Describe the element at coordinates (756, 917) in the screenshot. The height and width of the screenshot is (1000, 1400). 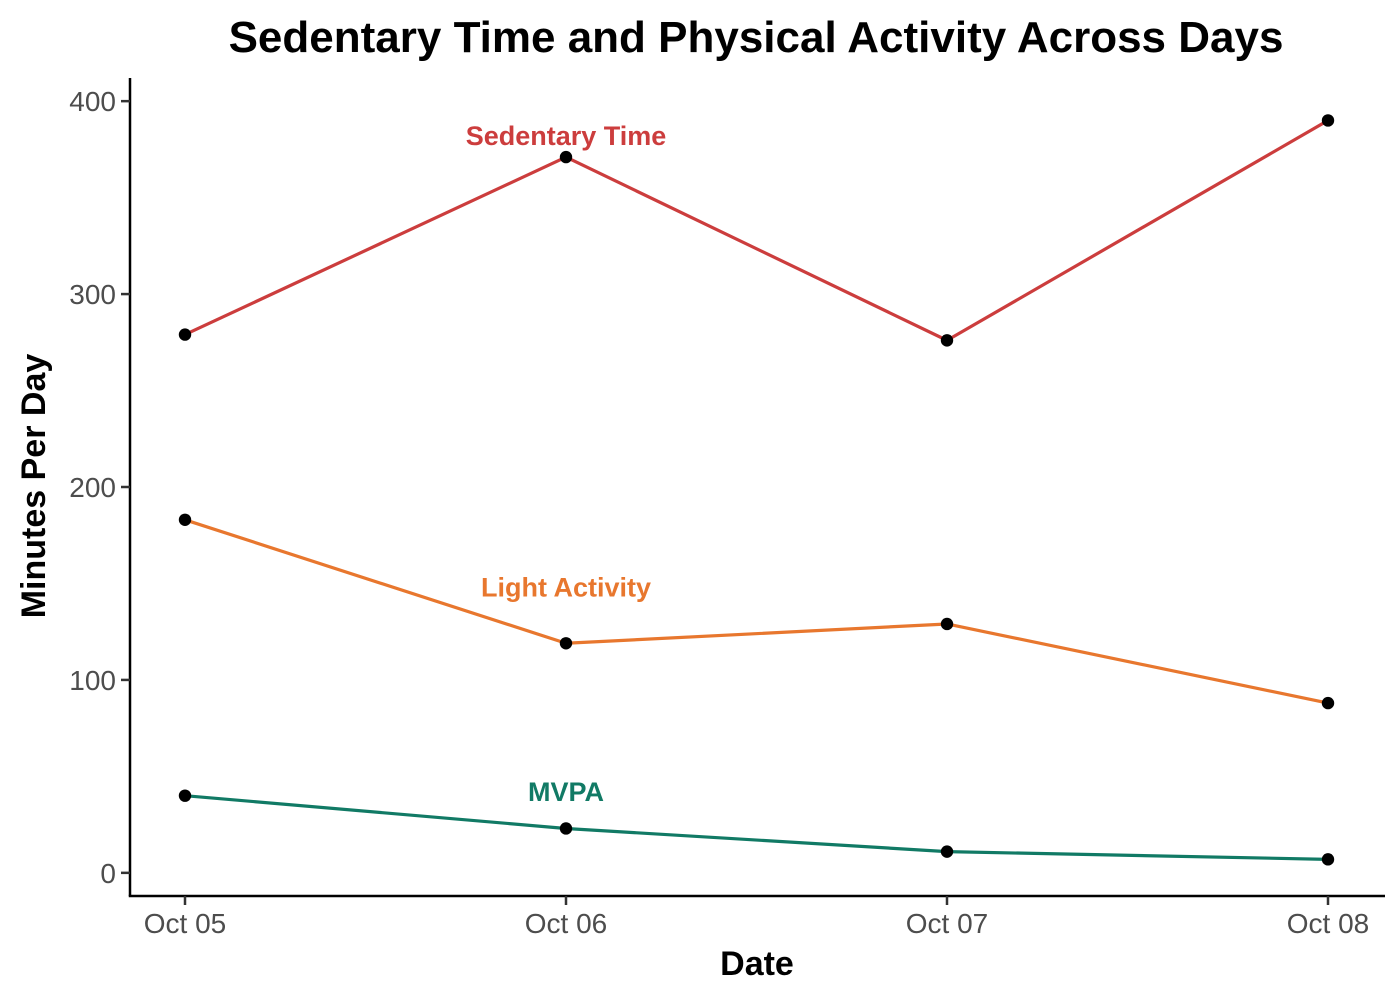
I see `x-axis-ticks: Oct 05 Oct 06 Oct 07 Oct 08` at that location.